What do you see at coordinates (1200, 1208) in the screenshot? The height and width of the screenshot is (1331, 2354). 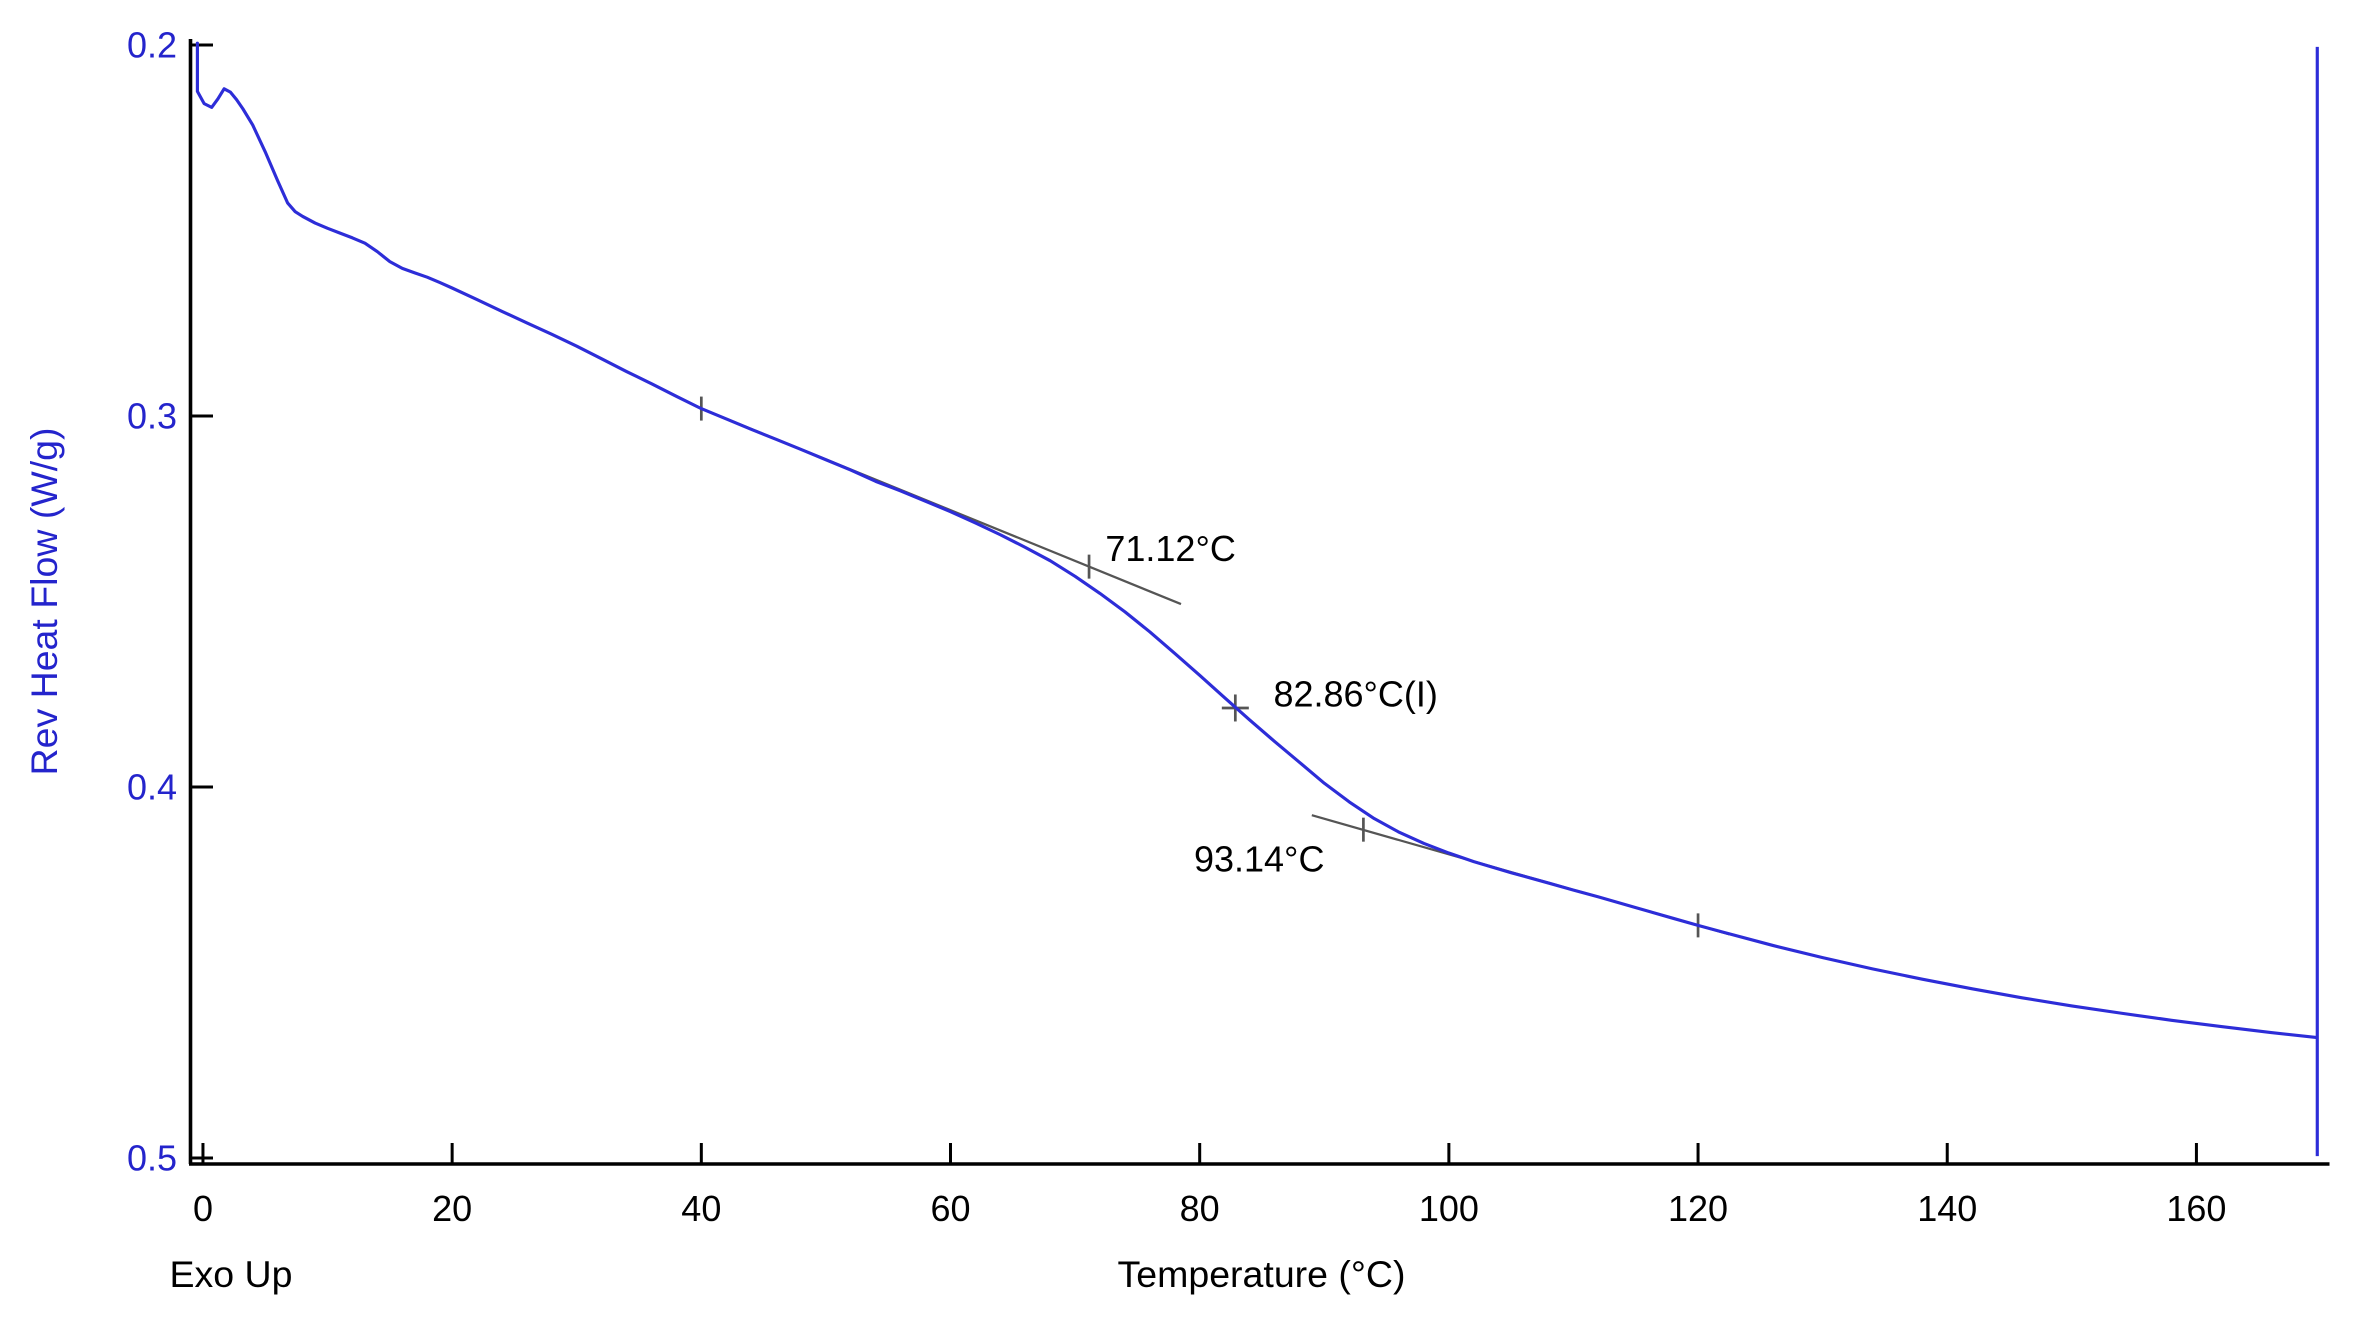 I see `x-tick-label: 80` at bounding box center [1200, 1208].